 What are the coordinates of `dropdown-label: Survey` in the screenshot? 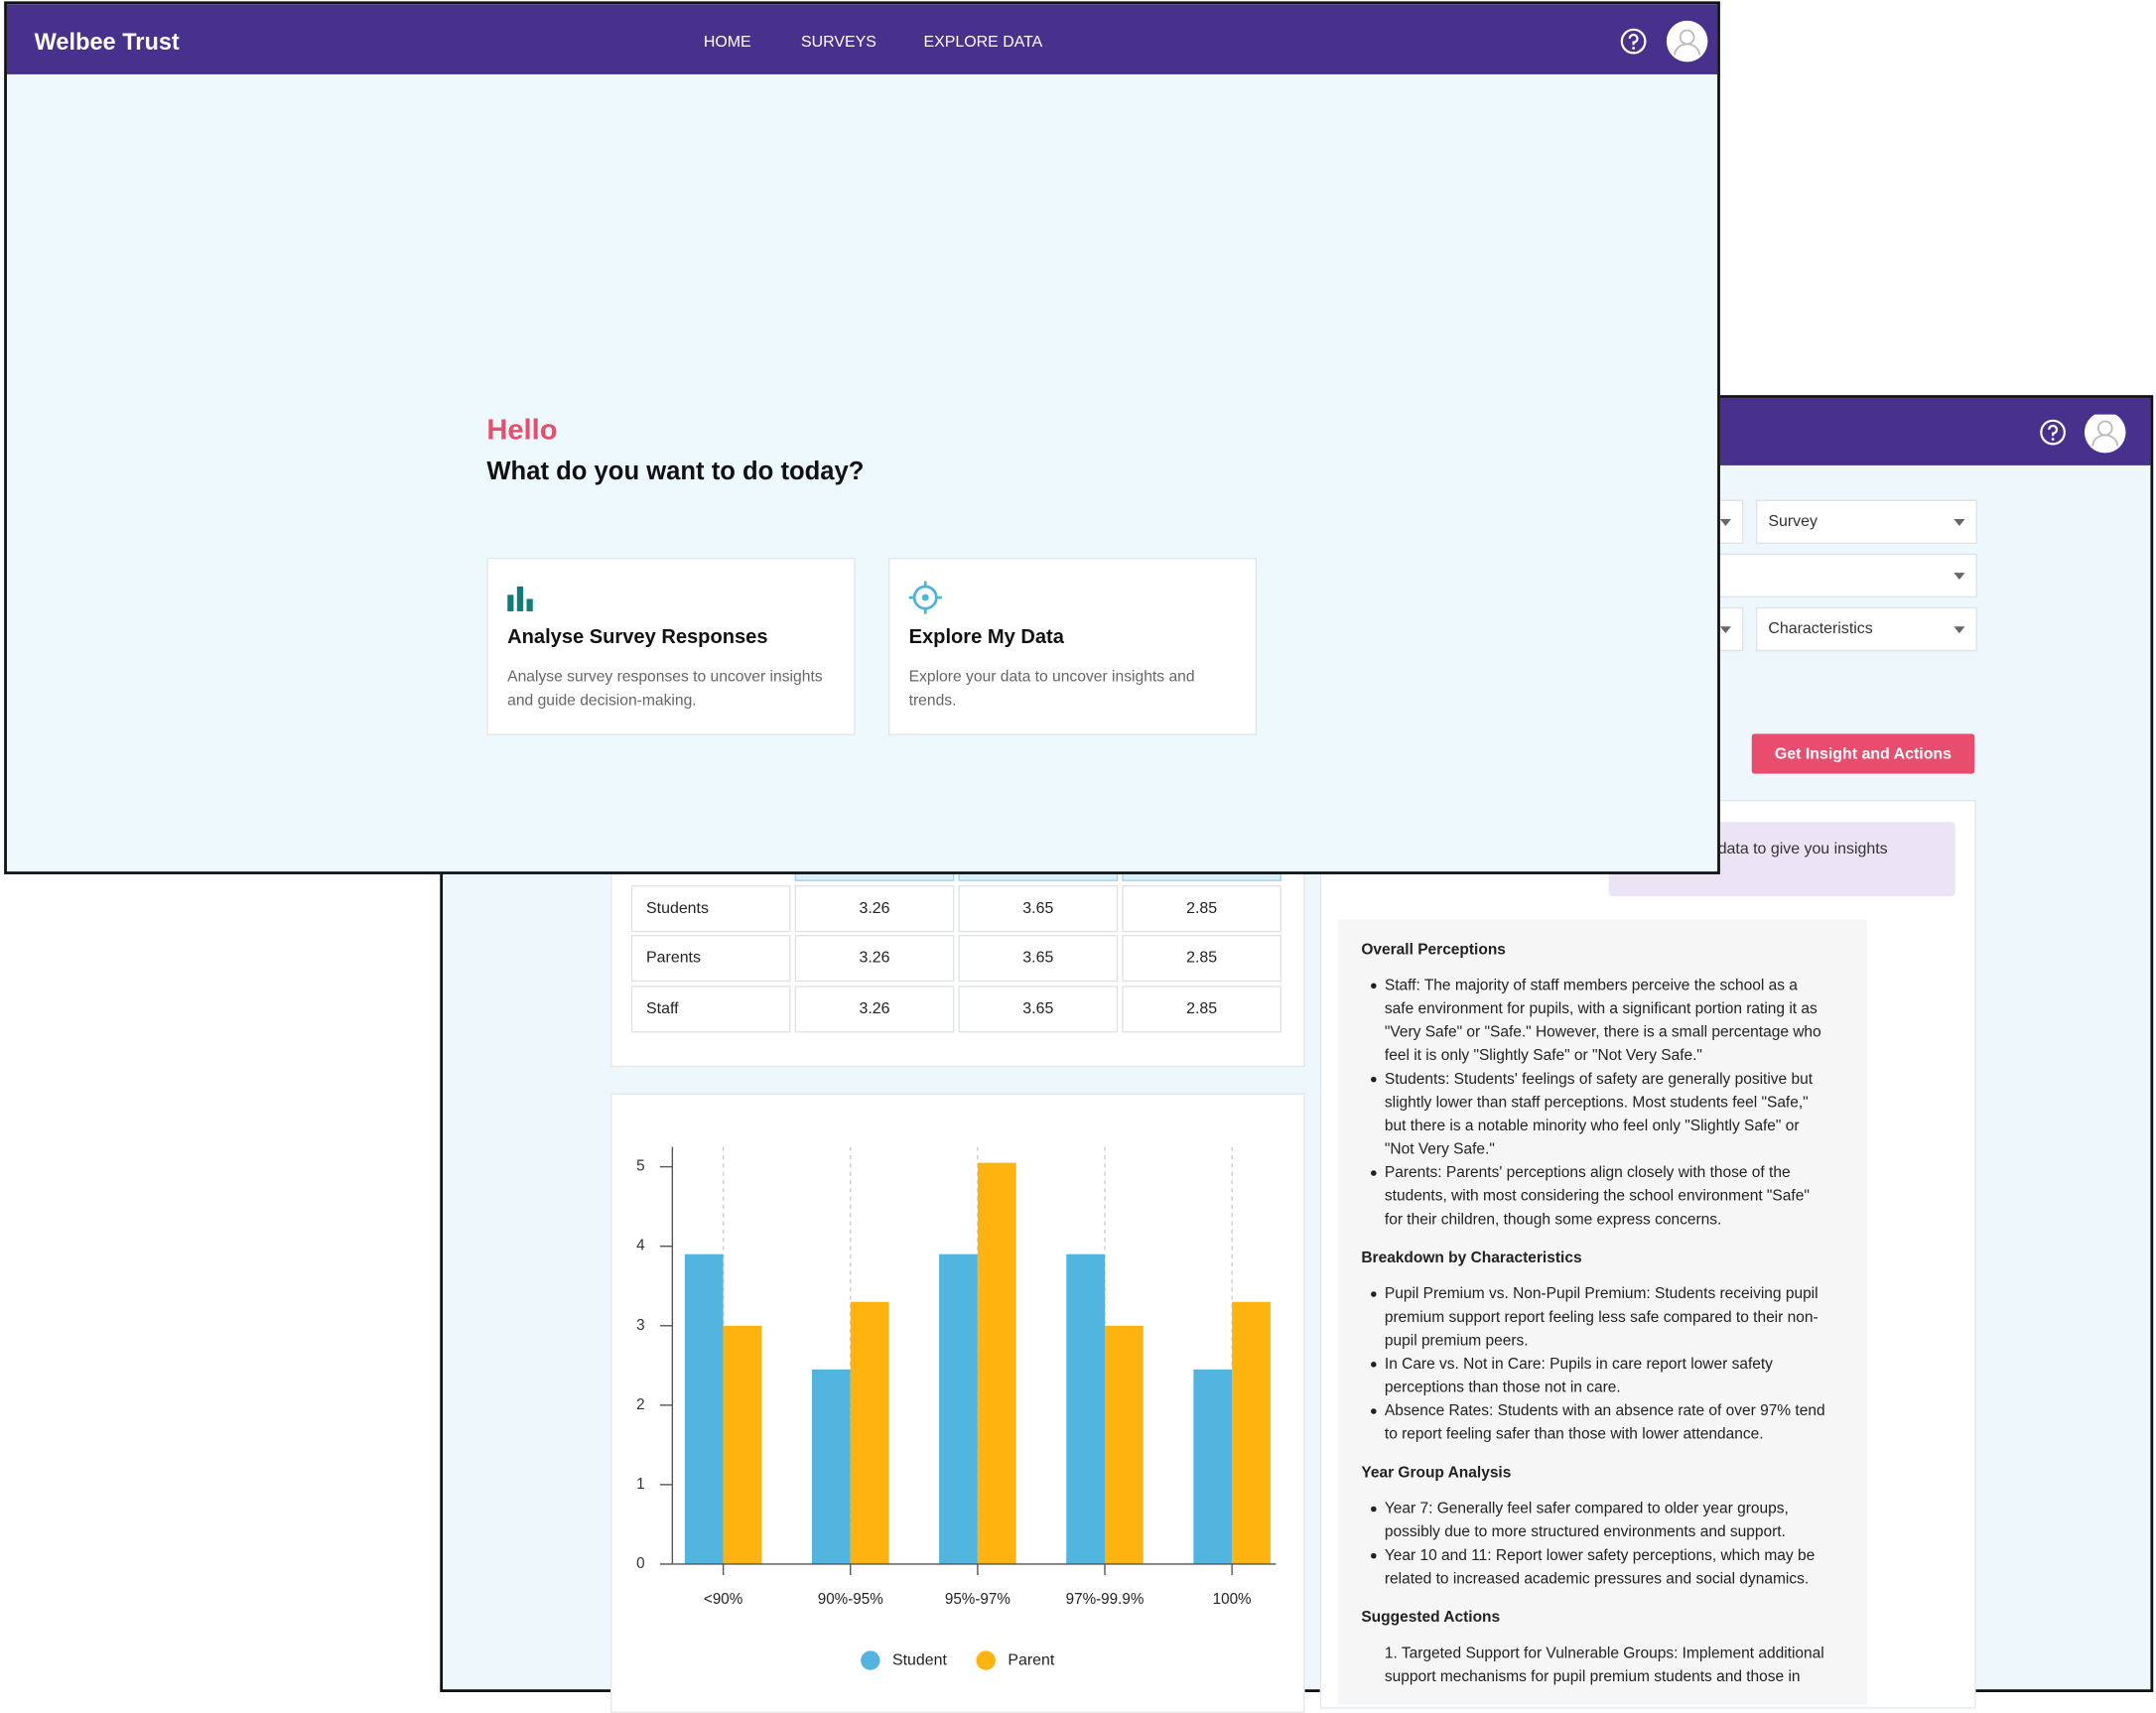 It's located at (1793, 522).